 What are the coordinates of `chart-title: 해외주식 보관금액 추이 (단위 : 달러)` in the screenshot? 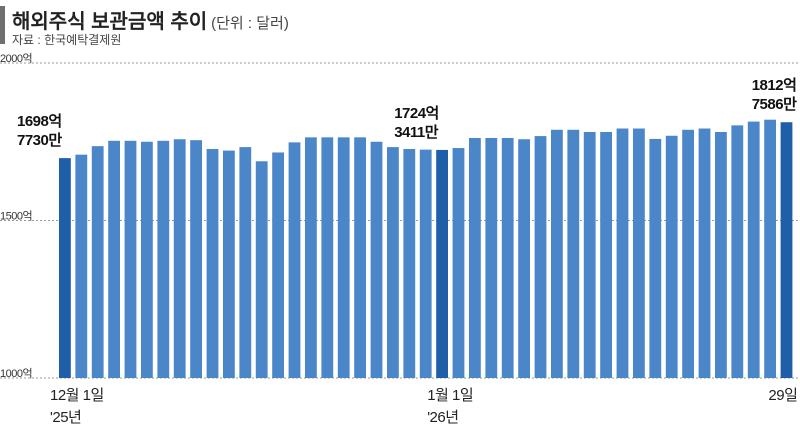 It's located at (150, 19).